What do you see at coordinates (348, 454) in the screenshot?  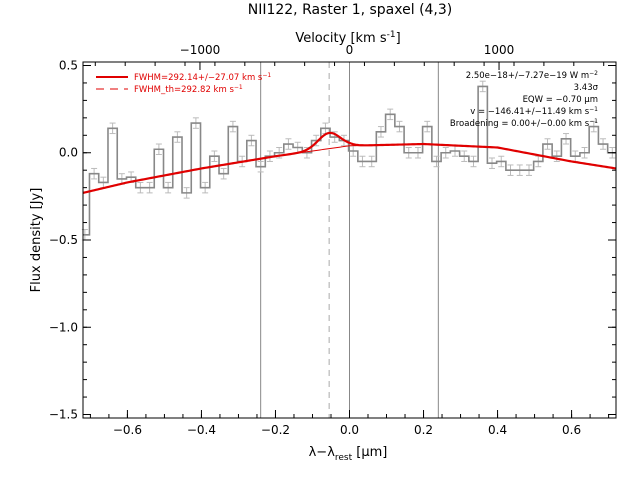 I see `x-axis-label: λ−λrest [μm]` at bounding box center [348, 454].